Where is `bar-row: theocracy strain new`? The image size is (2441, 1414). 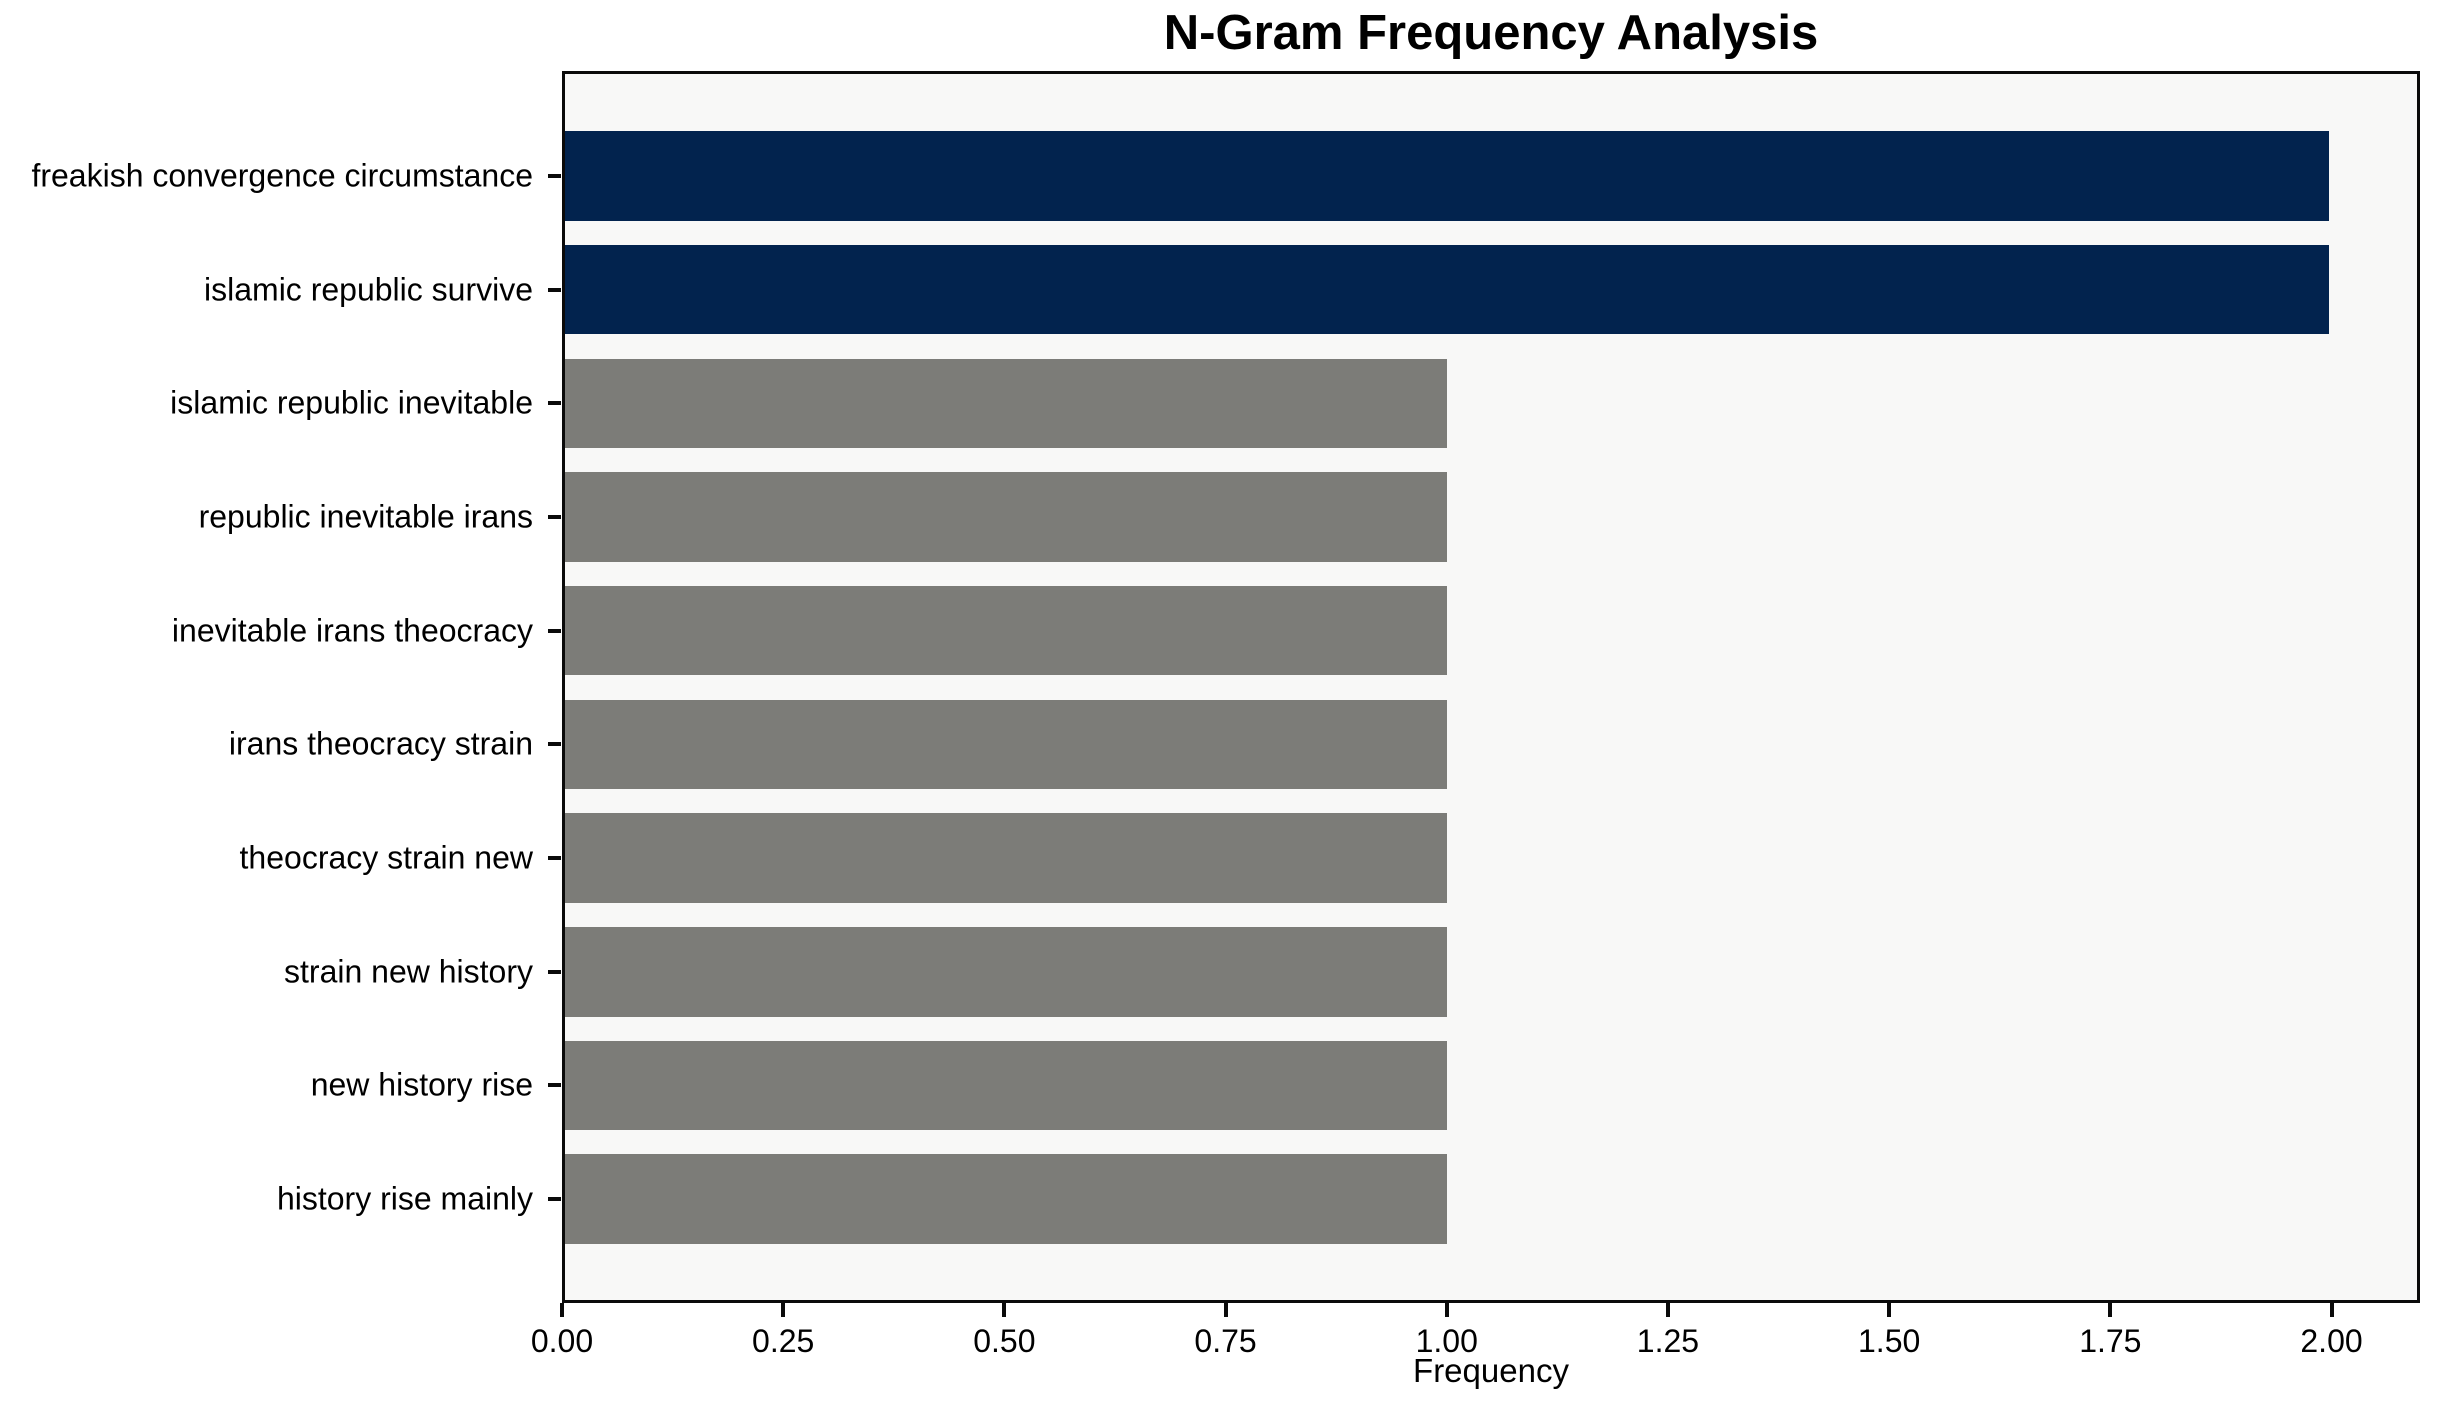
bar-row: theocracy strain new is located at coordinates (1328, 858).